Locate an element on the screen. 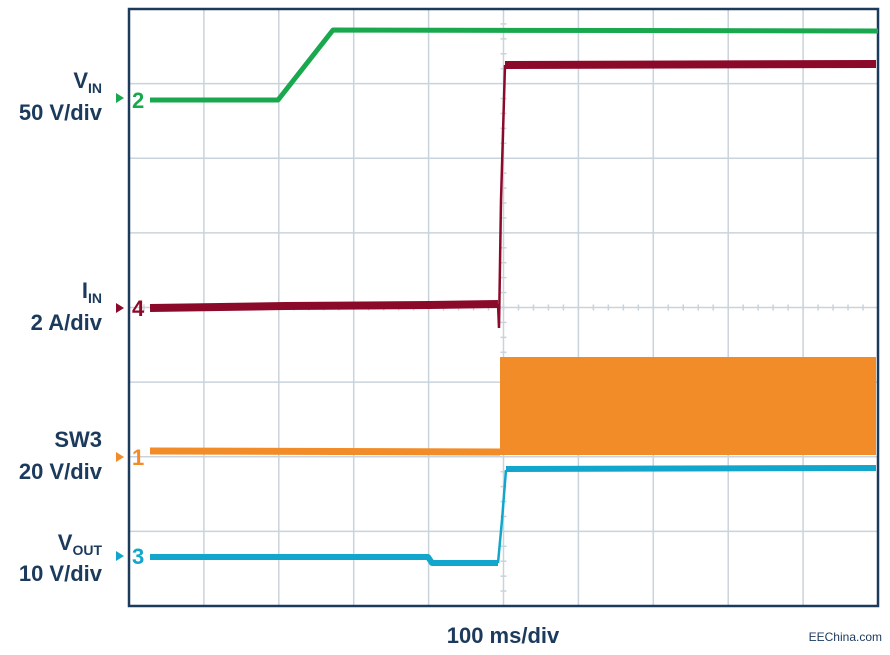 The image size is (890, 655). subscript: OUT is located at coordinates (87, 550).